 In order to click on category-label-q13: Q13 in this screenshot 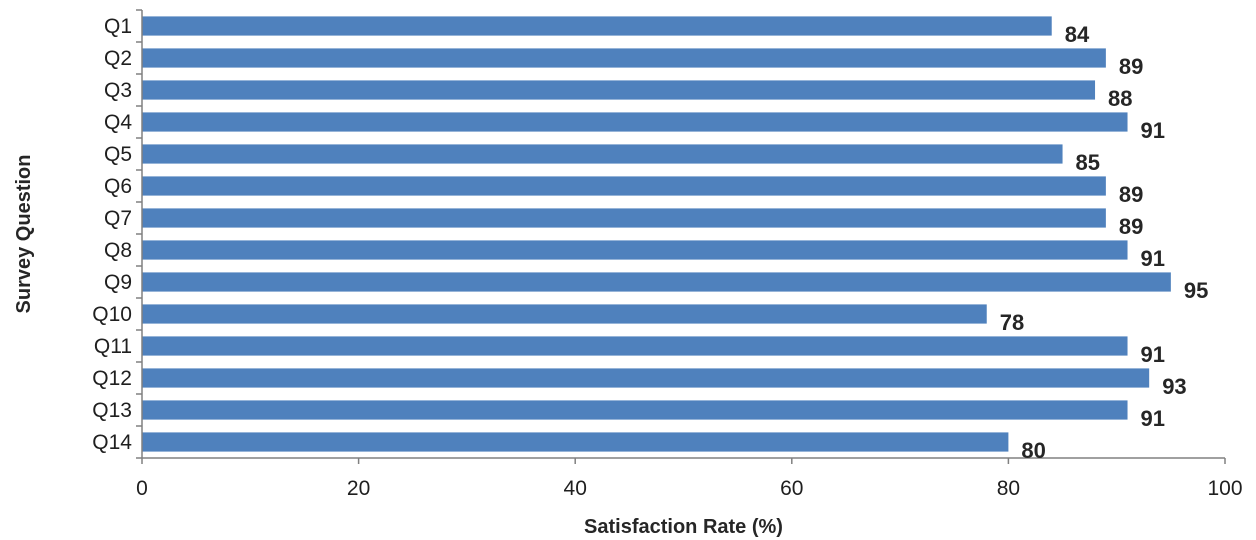, I will do `click(112, 410)`.